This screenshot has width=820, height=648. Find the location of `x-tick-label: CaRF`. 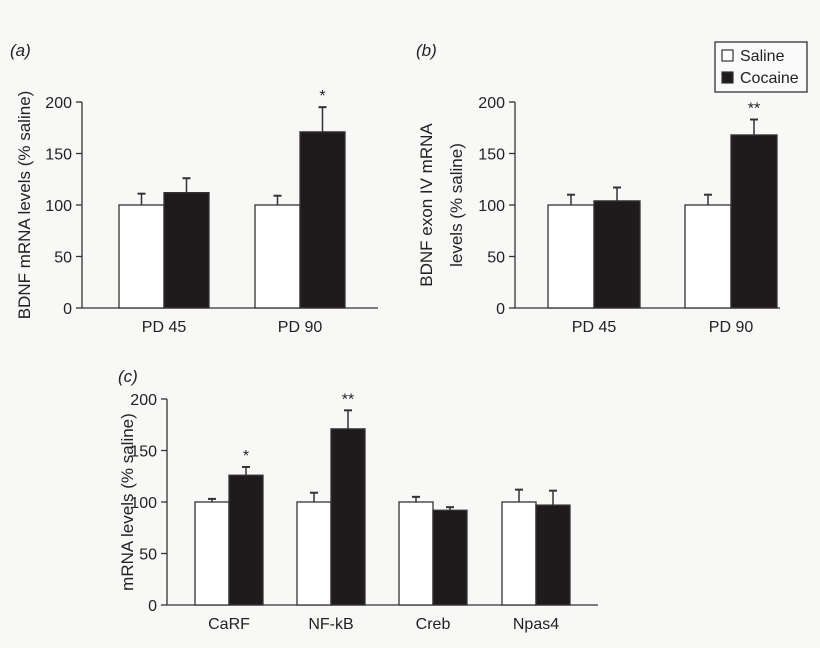

x-tick-label: CaRF is located at coordinates (229, 624).